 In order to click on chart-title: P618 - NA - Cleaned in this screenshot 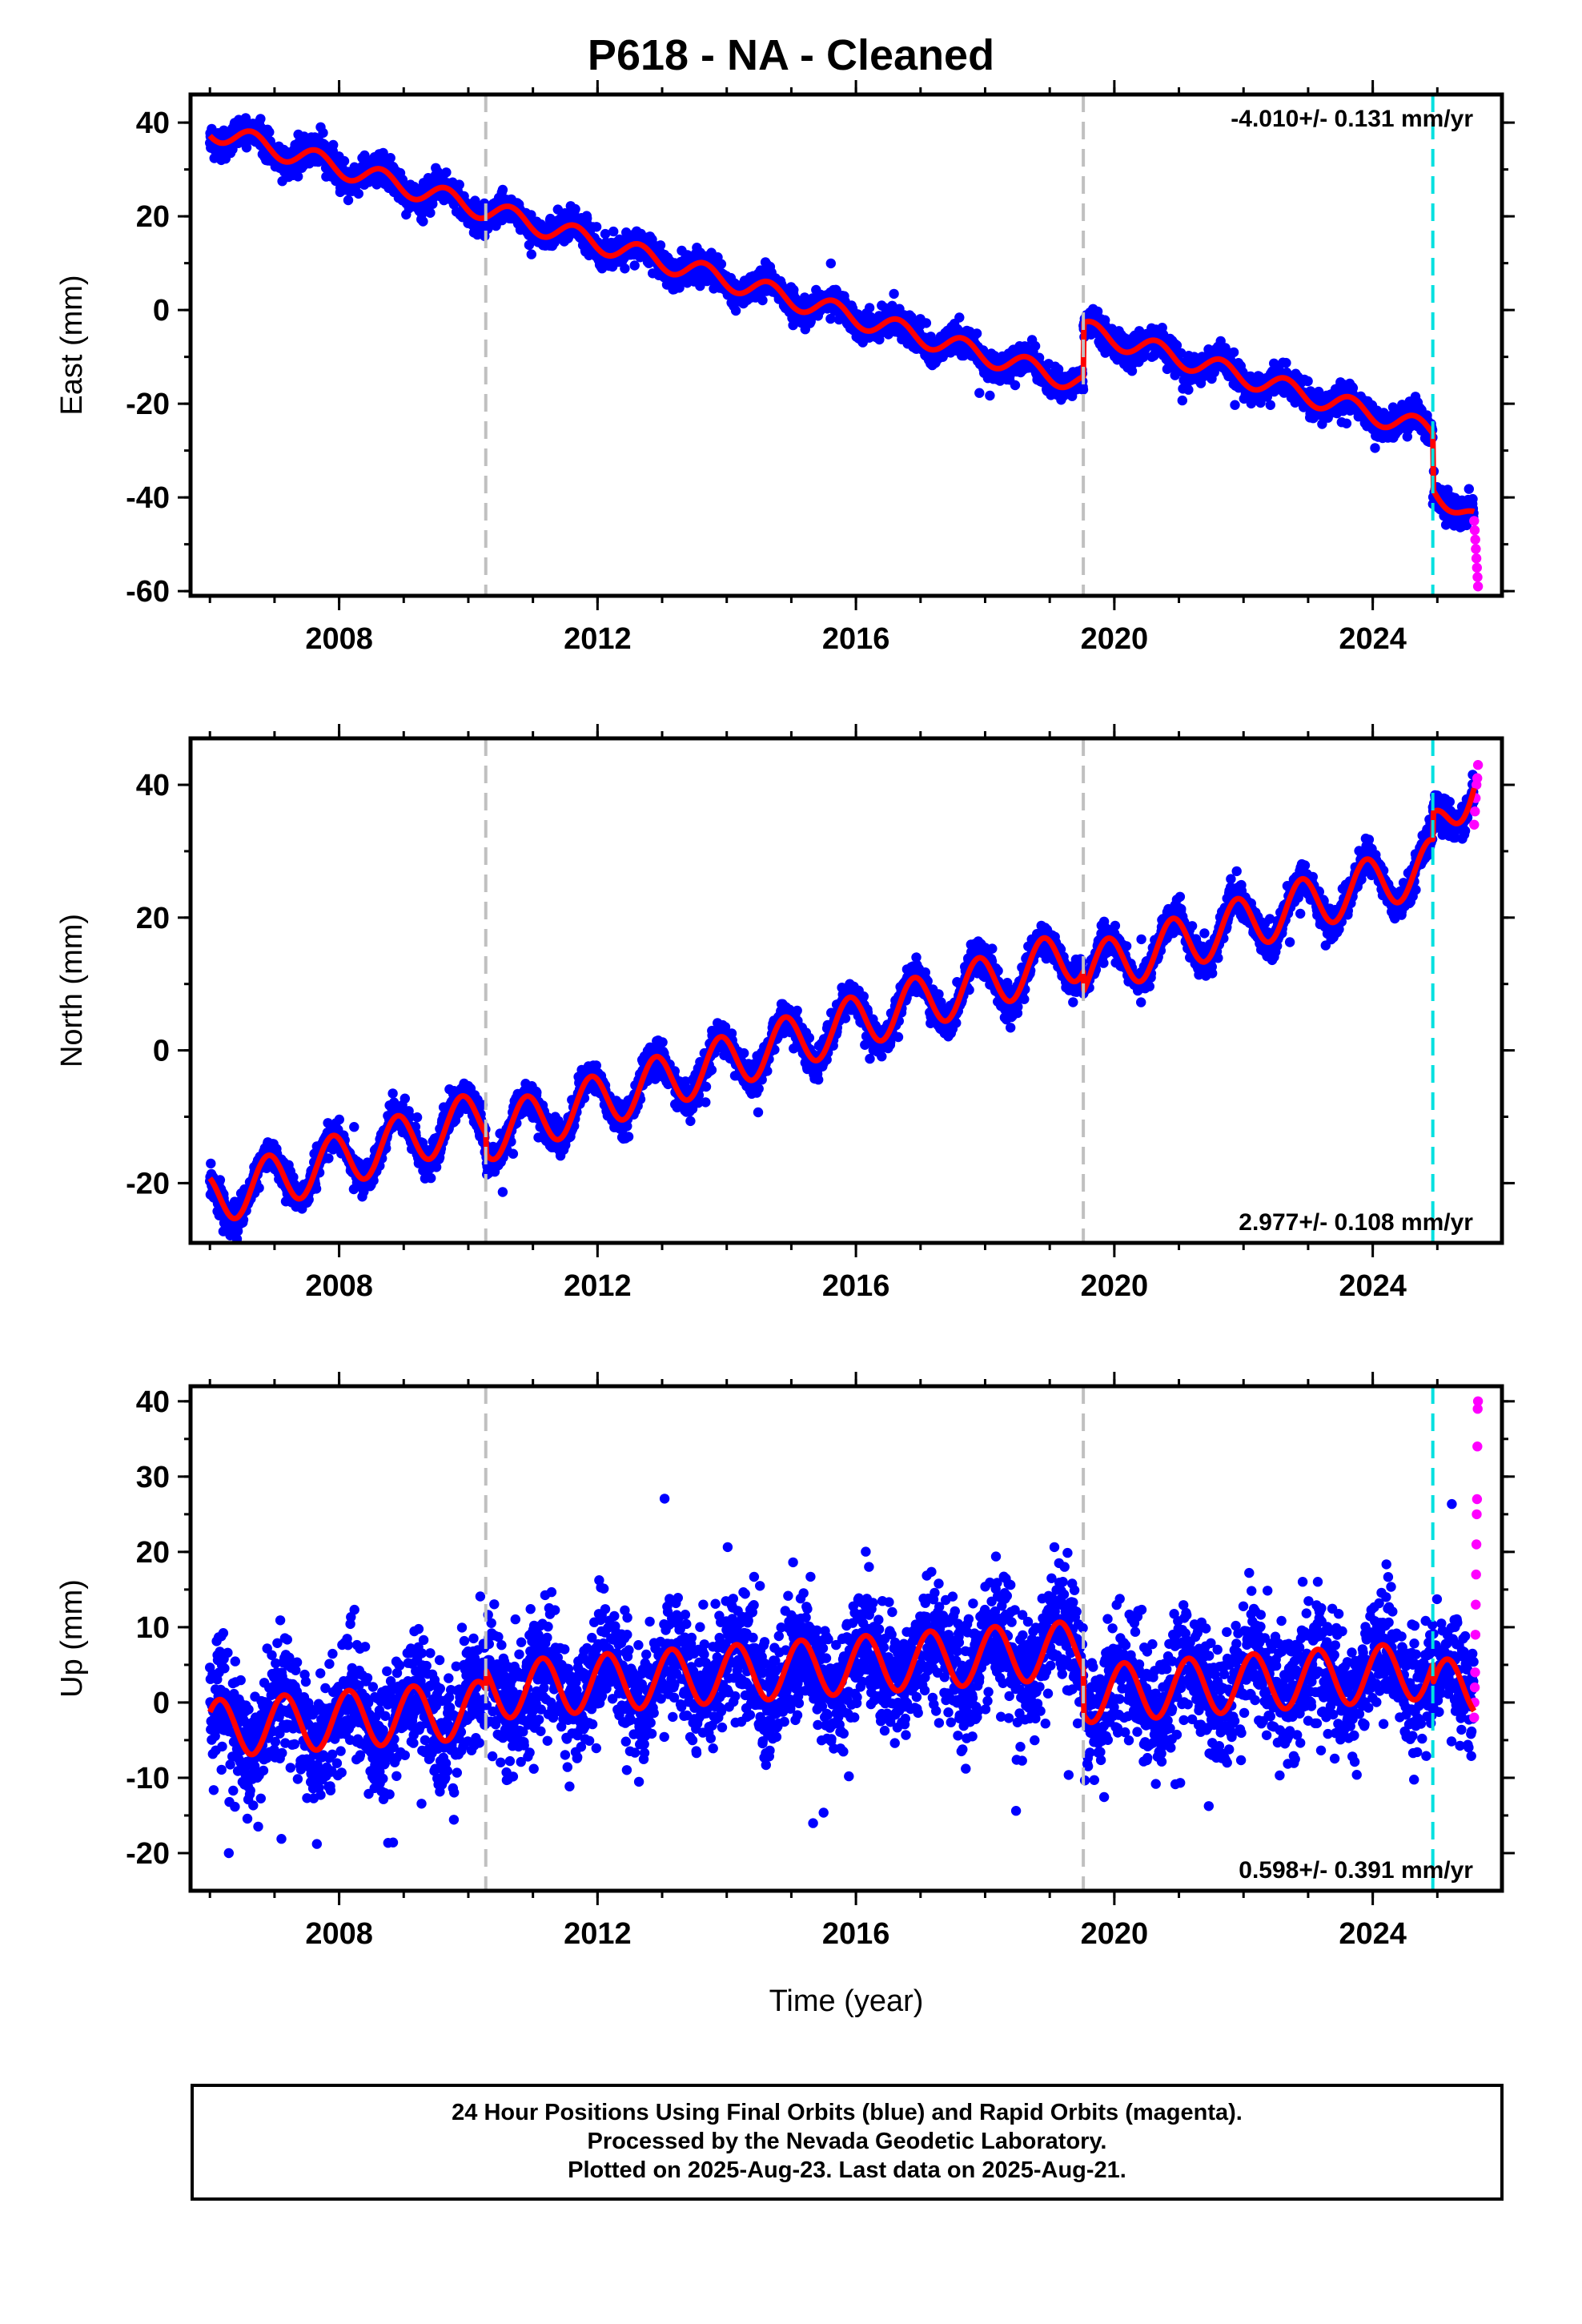, I will do `click(791, 55)`.